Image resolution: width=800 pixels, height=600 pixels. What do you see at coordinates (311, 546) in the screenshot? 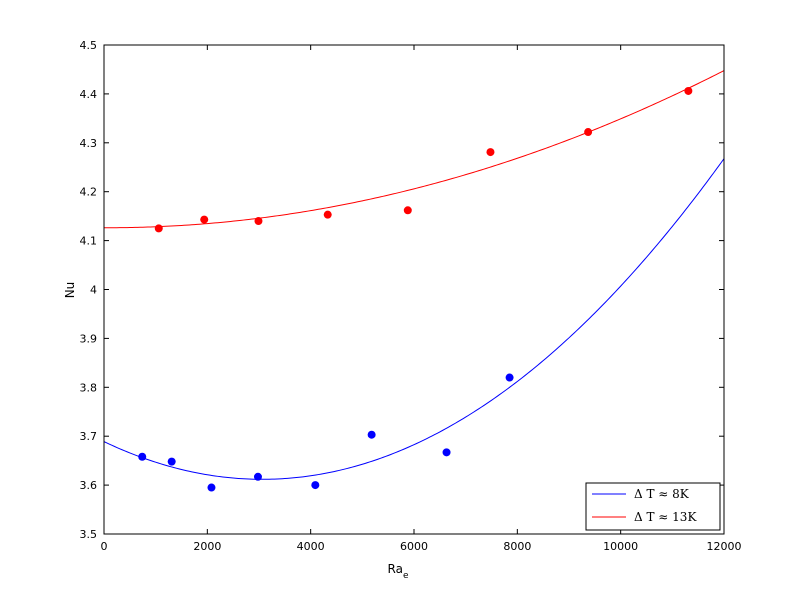
I see `x-tick-label: 4000` at bounding box center [311, 546].